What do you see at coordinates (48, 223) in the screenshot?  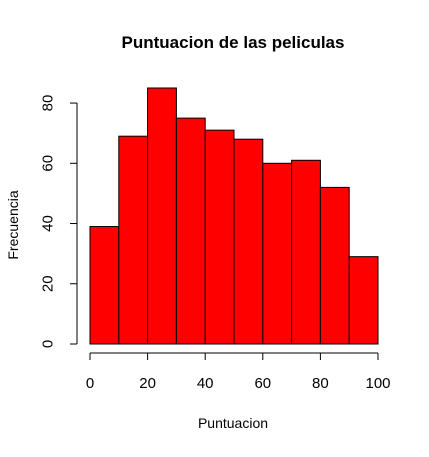 I see `y-tick-label: 40` at bounding box center [48, 223].